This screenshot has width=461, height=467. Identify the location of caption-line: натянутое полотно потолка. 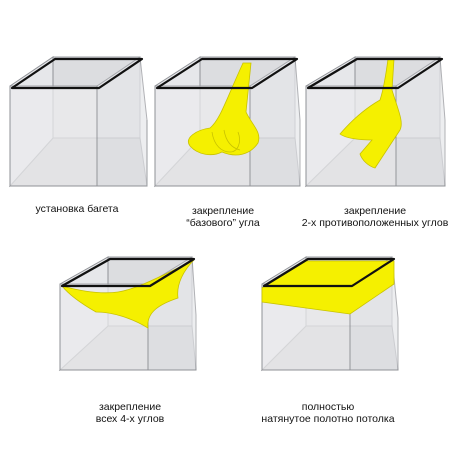
(328, 419).